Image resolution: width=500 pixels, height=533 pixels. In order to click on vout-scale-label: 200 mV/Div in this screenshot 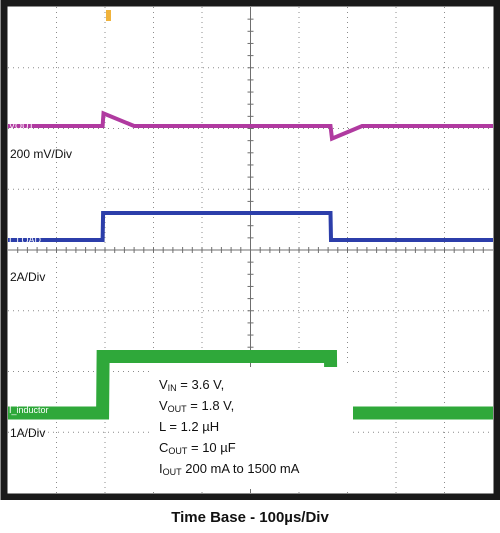, I will do `click(41, 154)`.